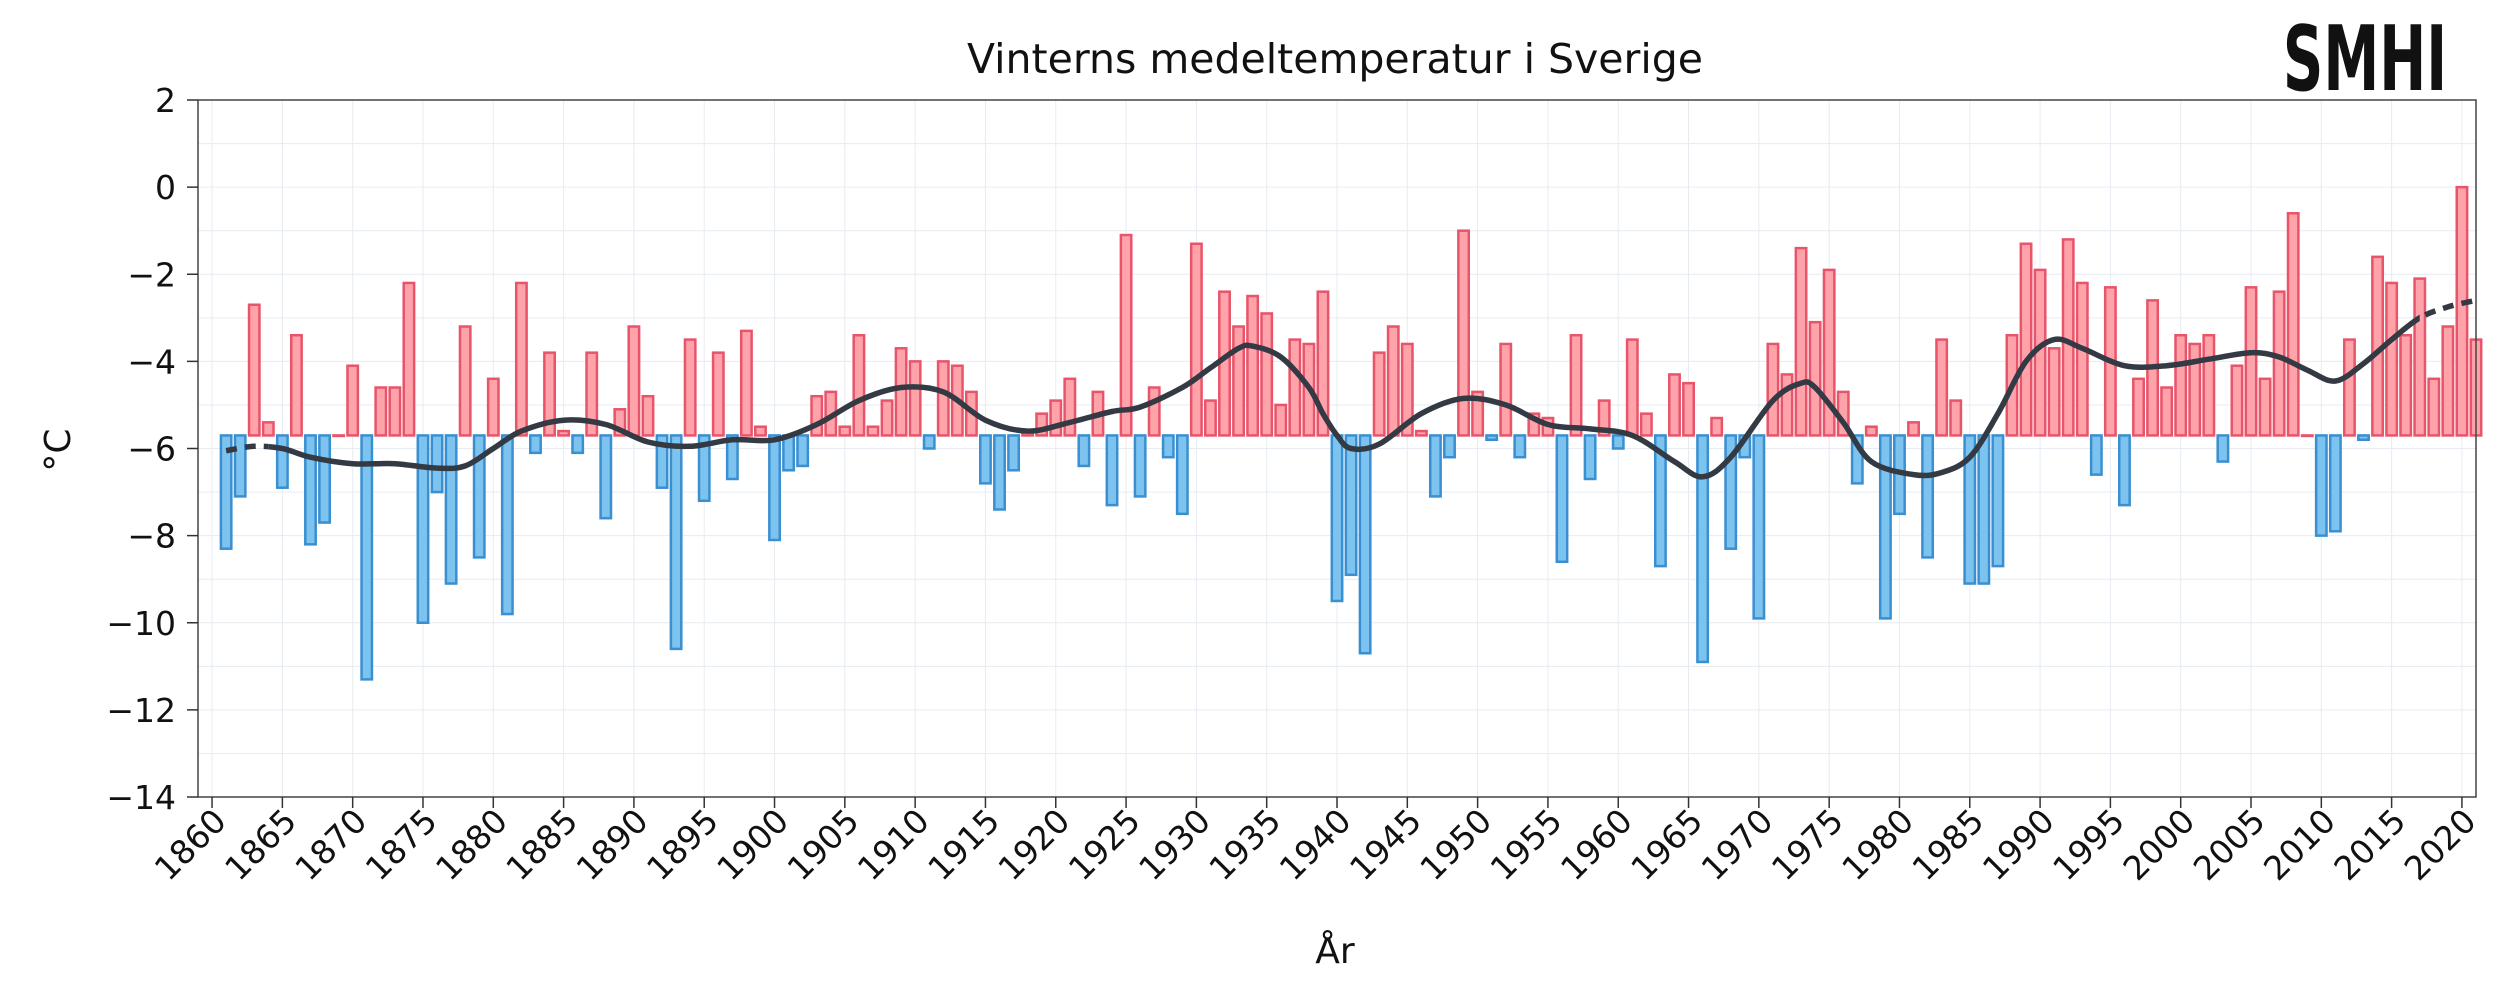 This screenshot has height=1000, width=2500. What do you see at coordinates (1703, 549) in the screenshot?
I see `bar-cold-1966` at bounding box center [1703, 549].